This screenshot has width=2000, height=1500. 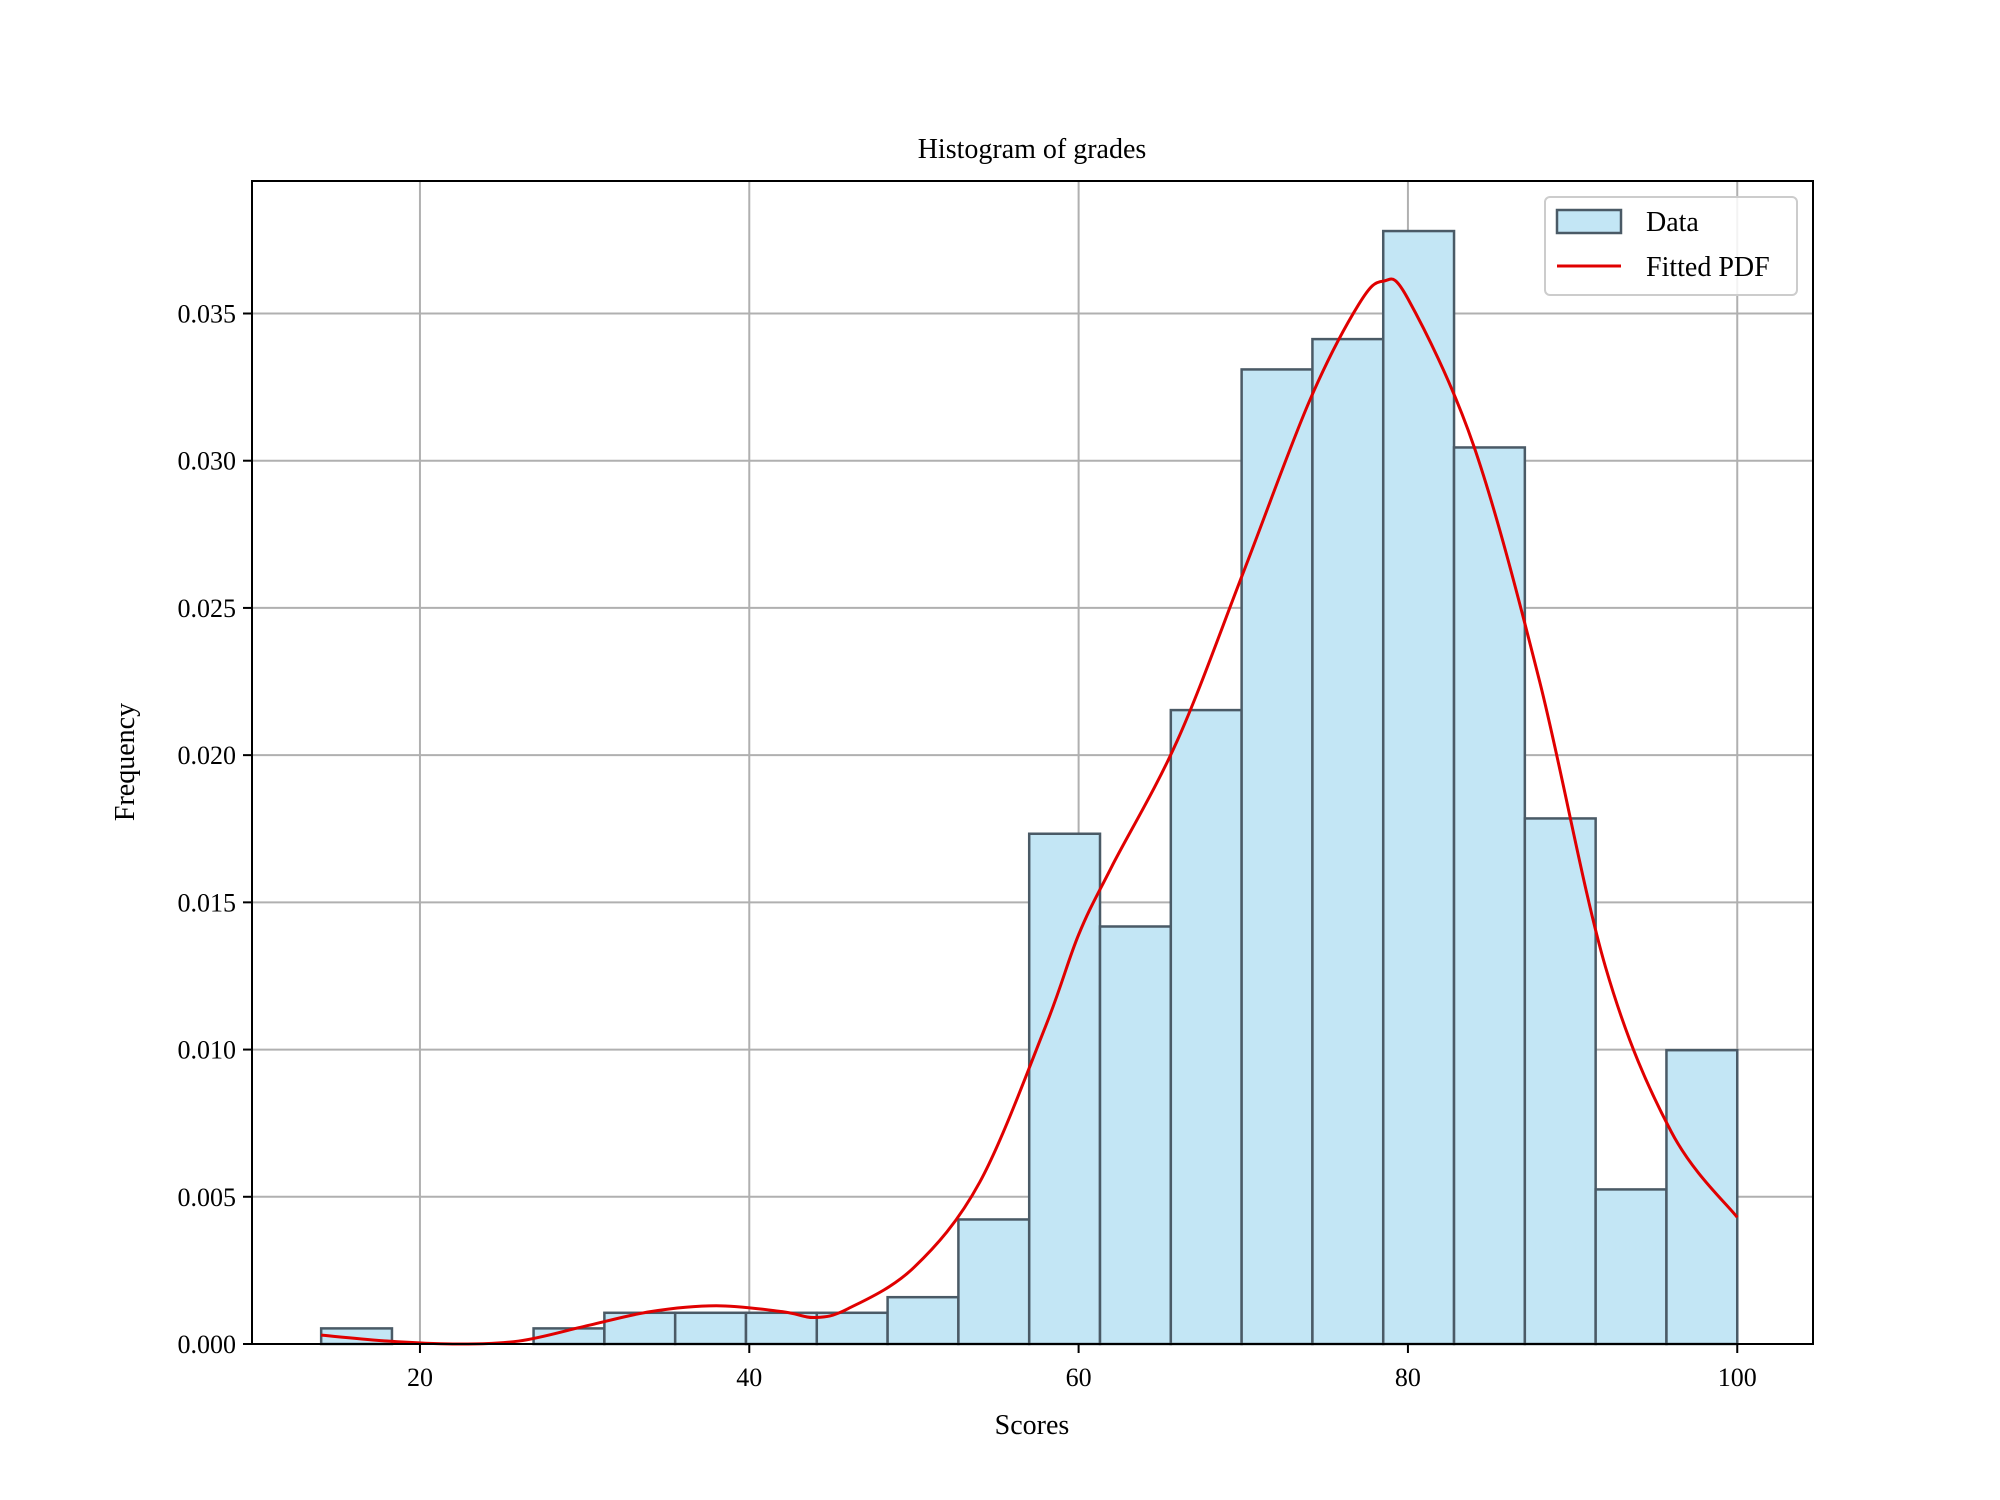 What do you see at coordinates (207, 608) in the screenshot?
I see `y-tick-label: 0.025` at bounding box center [207, 608].